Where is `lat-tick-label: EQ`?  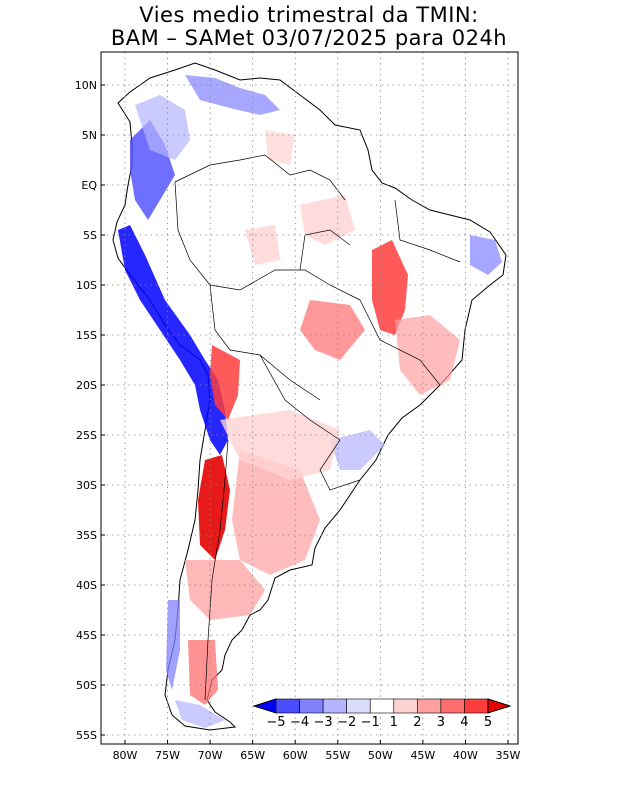 lat-tick-label: EQ is located at coordinates (89, 185).